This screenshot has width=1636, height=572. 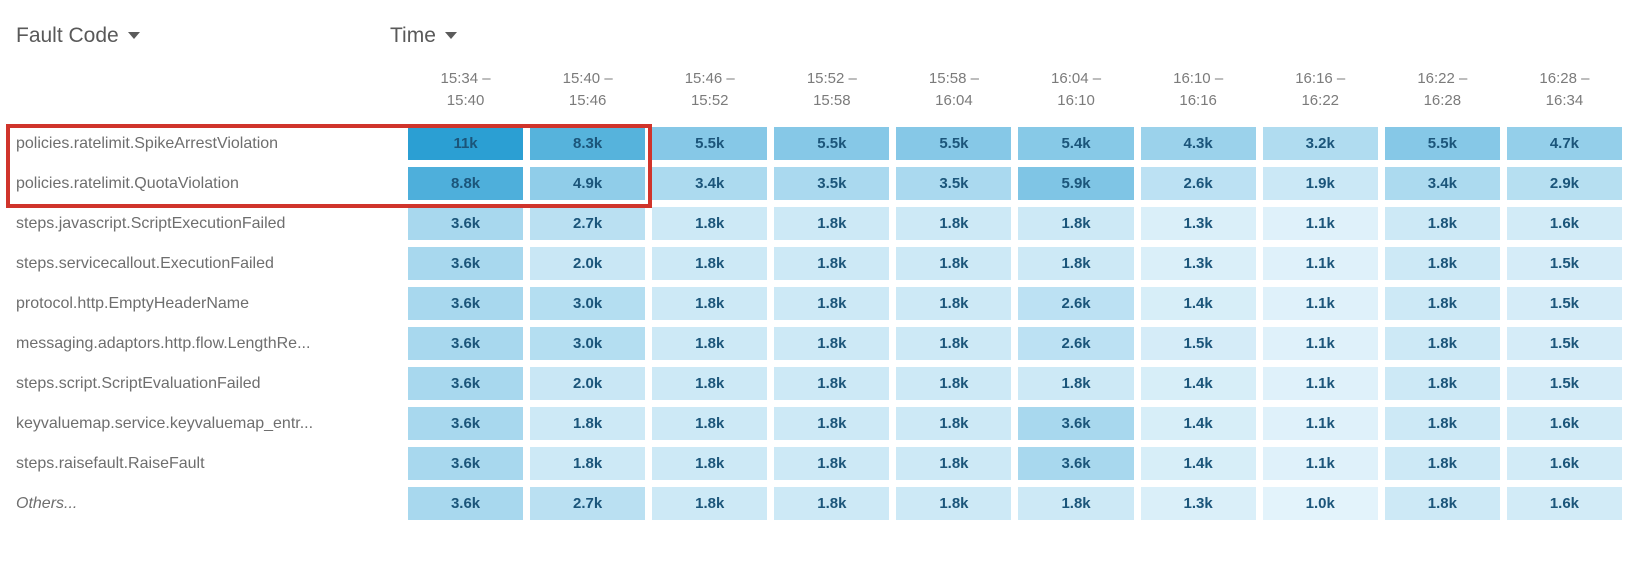 I want to click on heatmap-cell: 5.9k, so click(x=1076, y=183).